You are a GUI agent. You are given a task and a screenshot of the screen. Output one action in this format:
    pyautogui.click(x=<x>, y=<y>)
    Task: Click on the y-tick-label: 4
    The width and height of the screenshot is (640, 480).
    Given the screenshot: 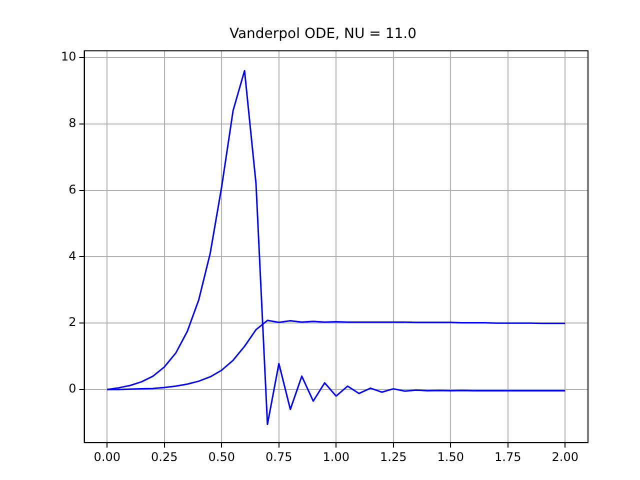 What is the action you would take?
    pyautogui.click(x=72, y=255)
    